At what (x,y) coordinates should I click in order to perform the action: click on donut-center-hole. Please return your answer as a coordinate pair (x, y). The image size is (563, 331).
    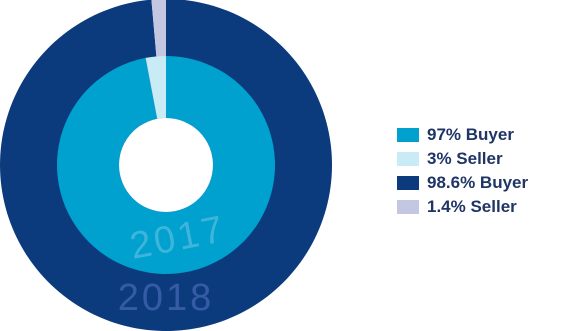
    Looking at the image, I should click on (166, 165).